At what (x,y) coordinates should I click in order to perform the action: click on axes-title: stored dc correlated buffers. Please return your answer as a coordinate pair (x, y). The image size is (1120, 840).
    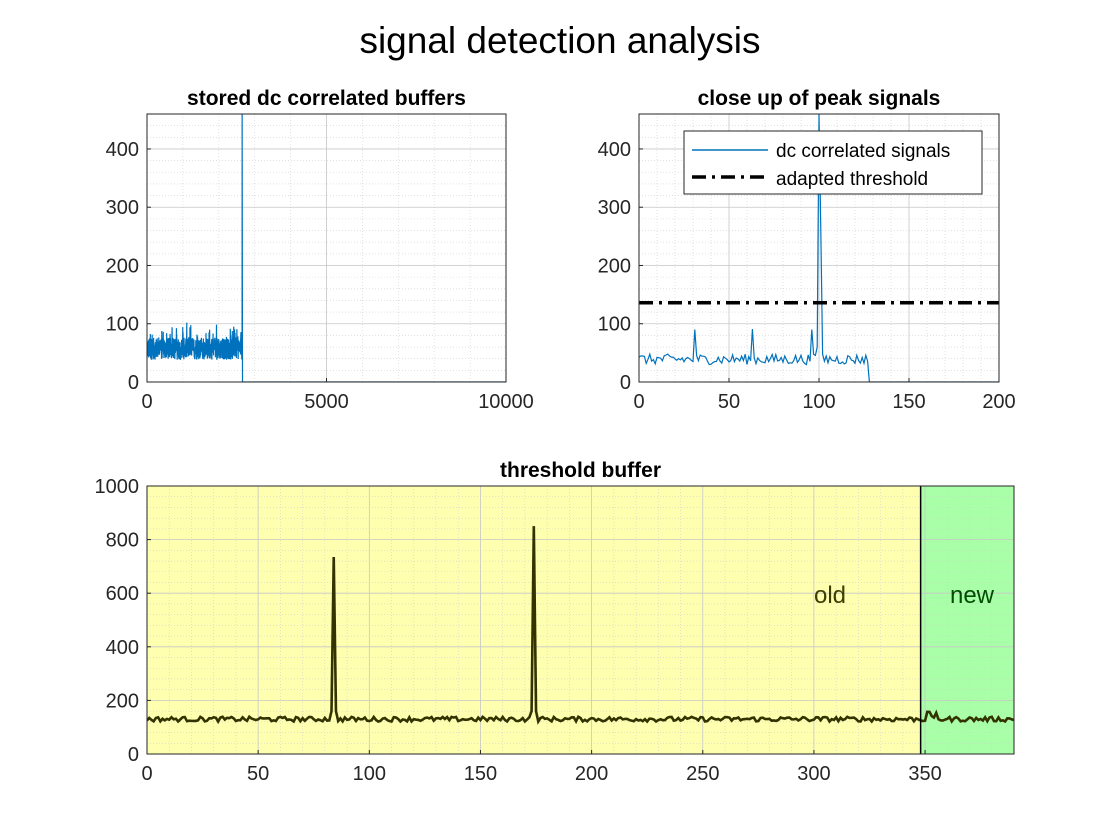
    Looking at the image, I should click on (326, 98).